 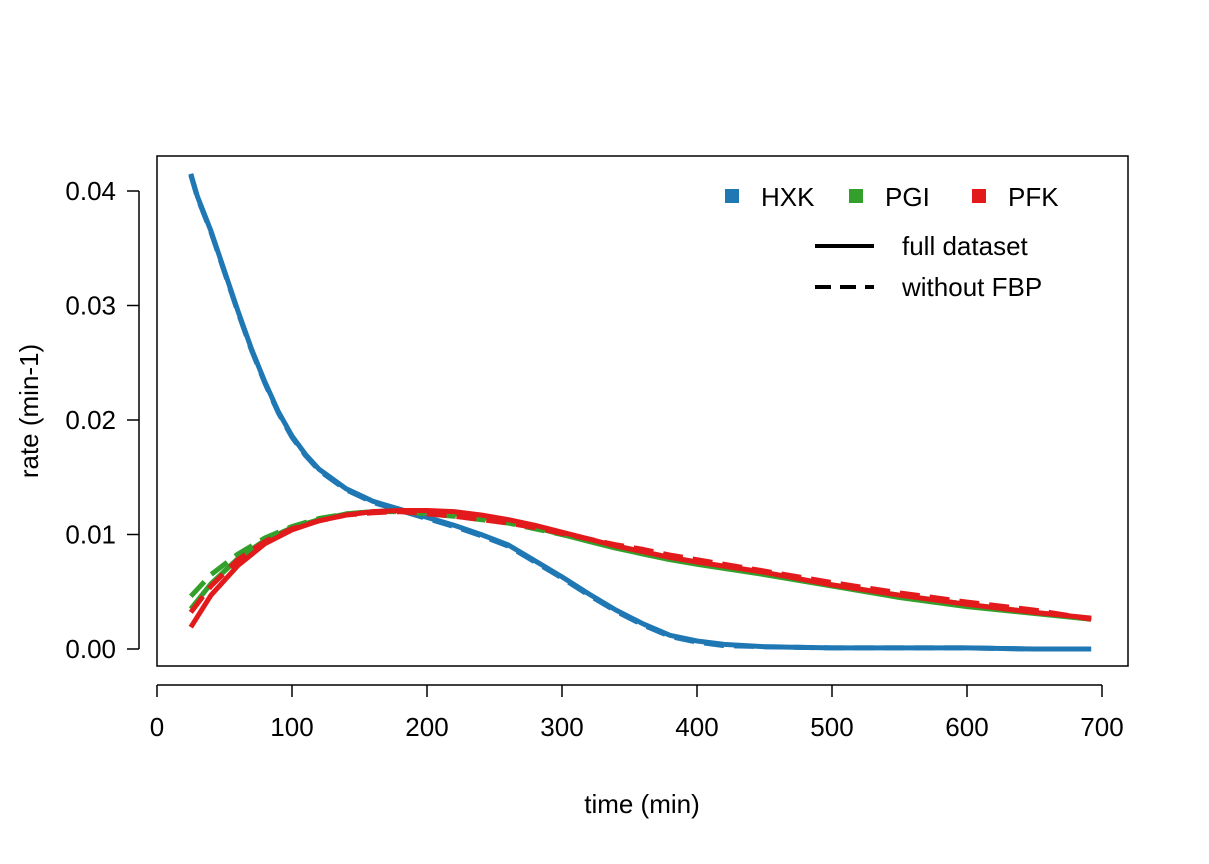 What do you see at coordinates (90, 535) in the screenshot?
I see `y-tick-label: 0.01` at bounding box center [90, 535].